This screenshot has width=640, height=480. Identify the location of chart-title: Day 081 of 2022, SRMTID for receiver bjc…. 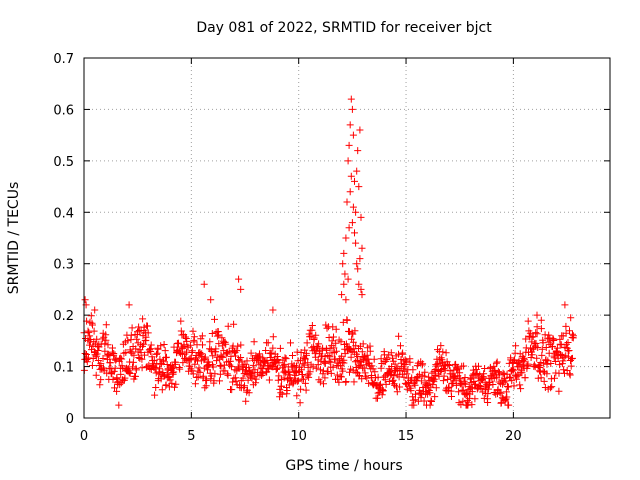
(344, 28).